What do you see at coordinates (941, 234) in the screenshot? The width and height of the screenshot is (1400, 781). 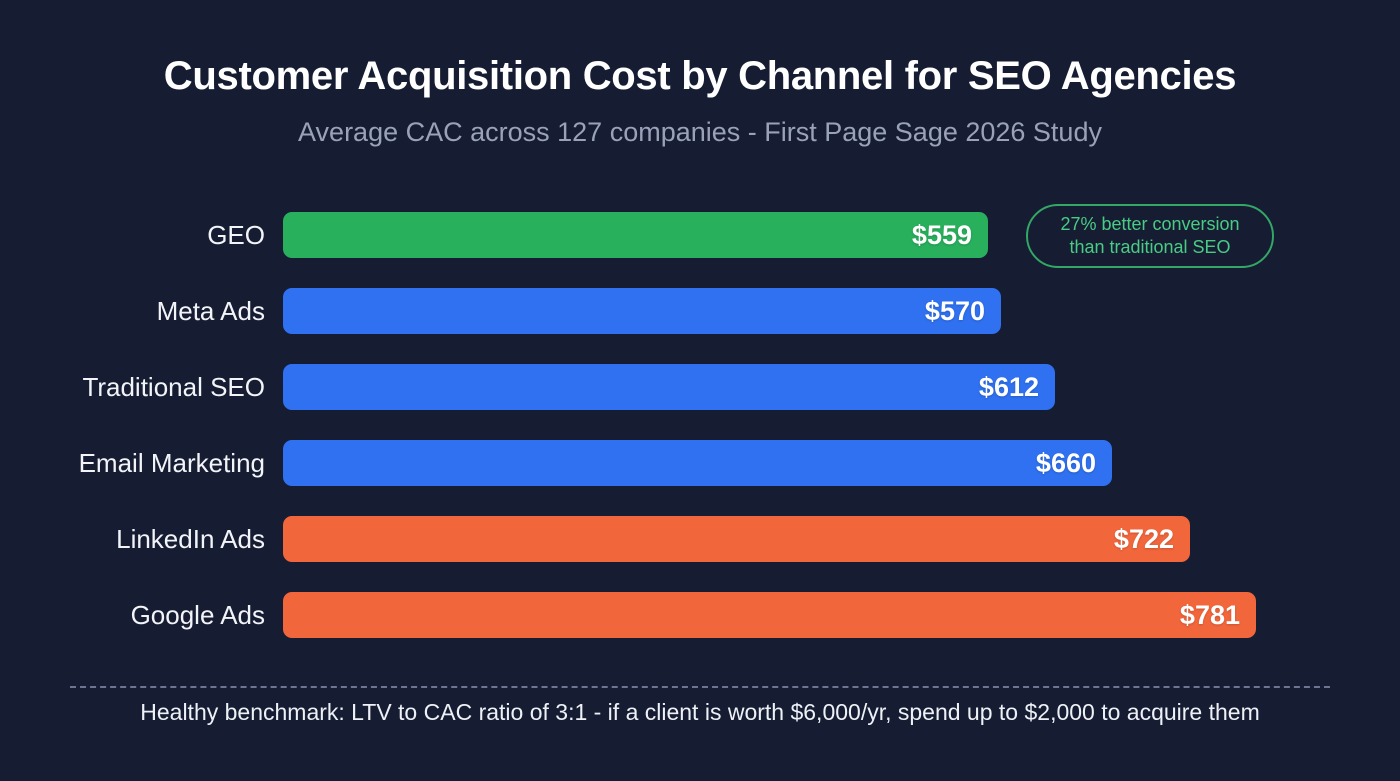 I see `bar-value-geo: $559` at bounding box center [941, 234].